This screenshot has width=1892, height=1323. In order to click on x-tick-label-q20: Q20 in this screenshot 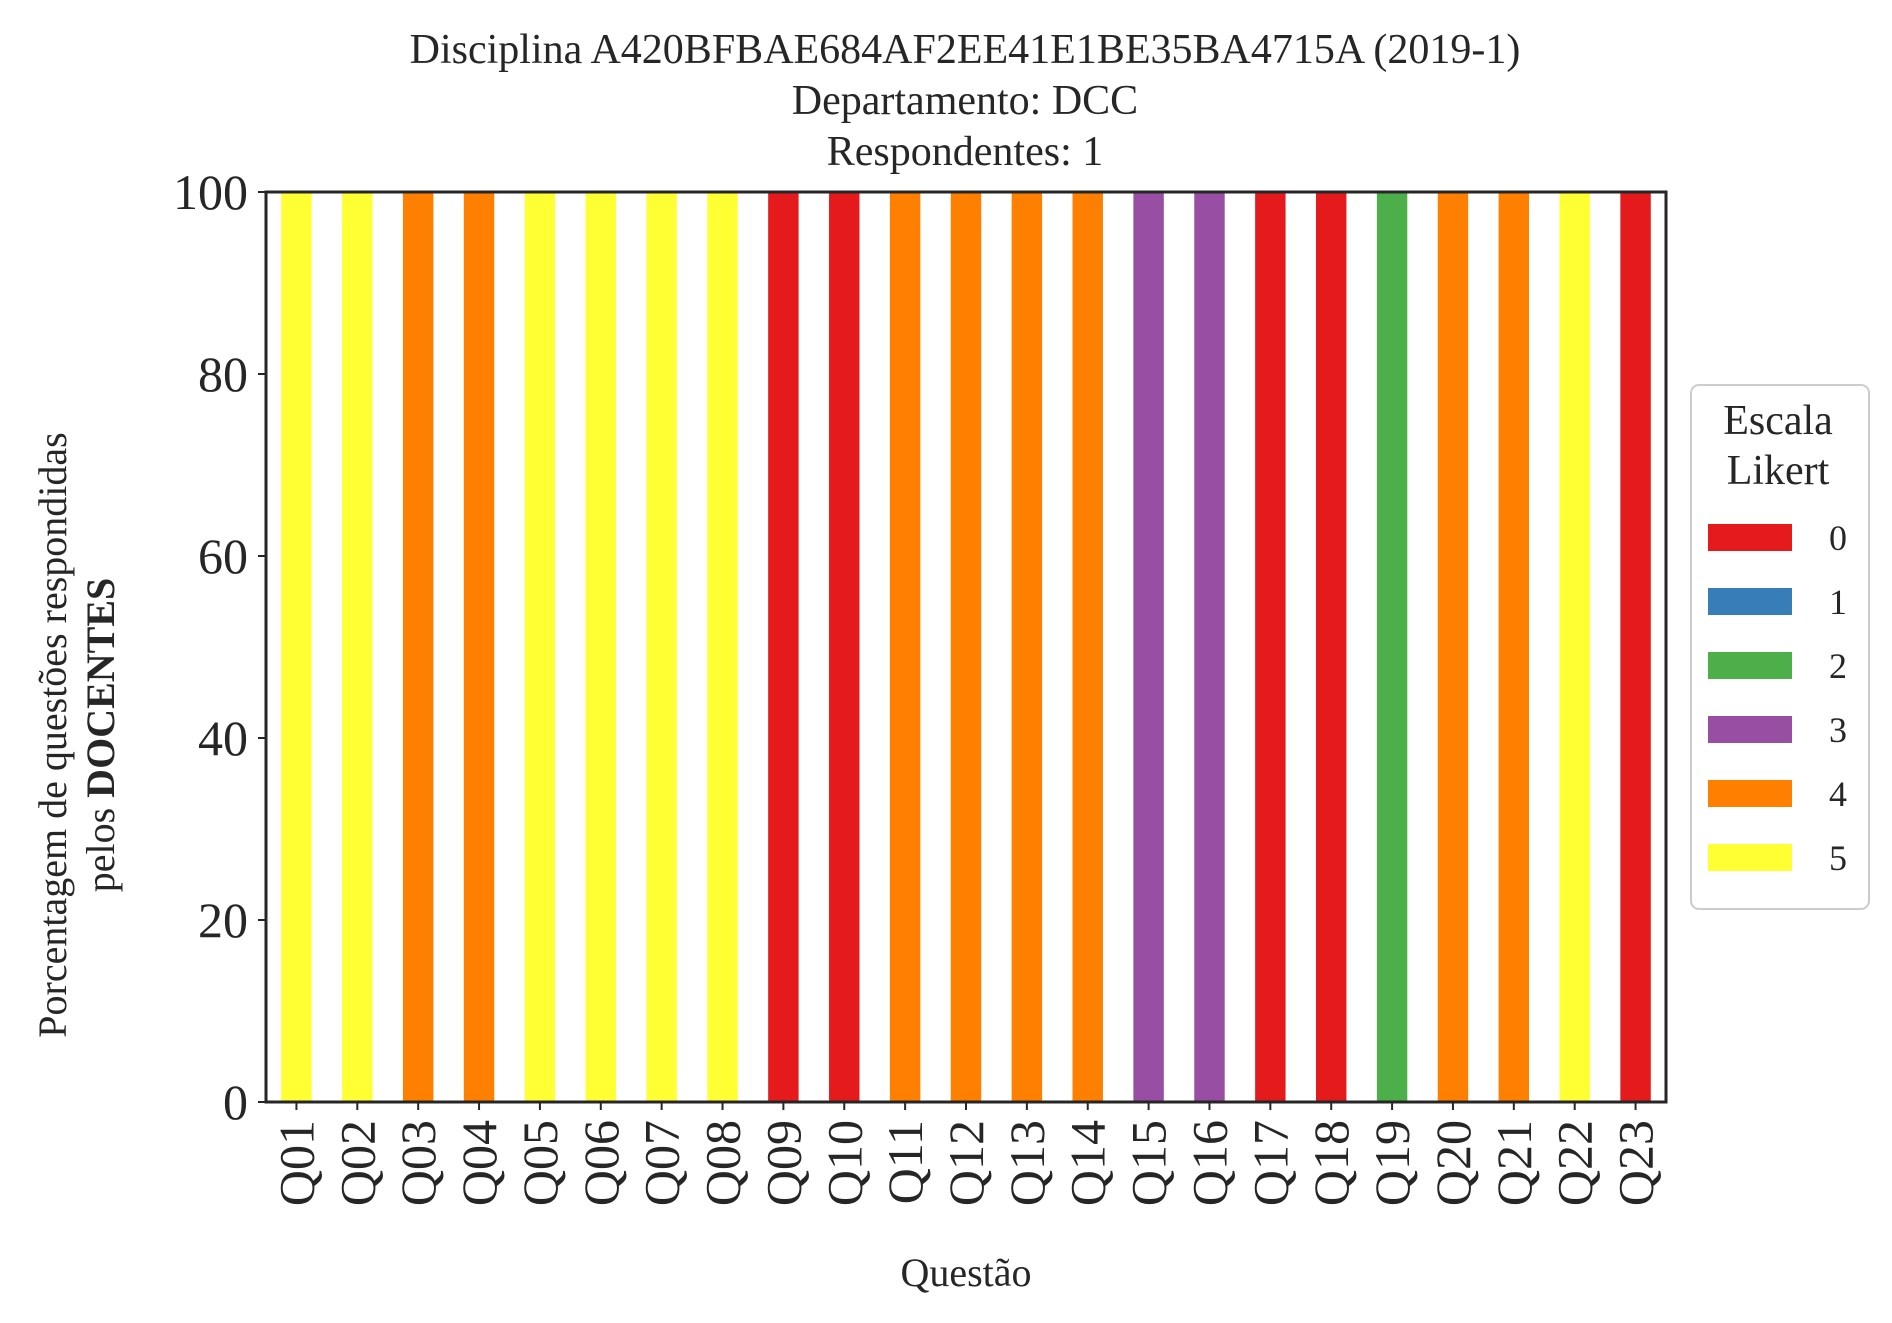, I will do `click(1453, 1163)`.